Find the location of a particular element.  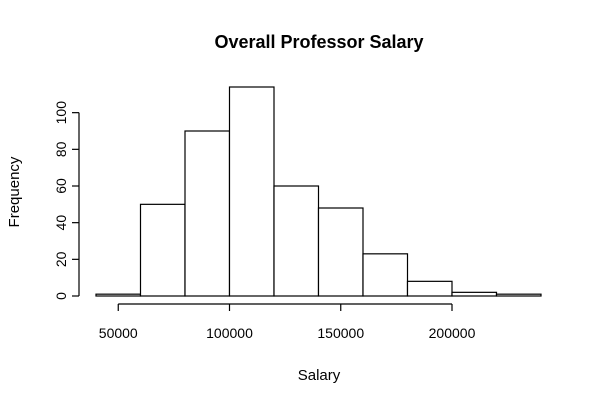

y-axis-label: Frequency is located at coordinates (14, 191).